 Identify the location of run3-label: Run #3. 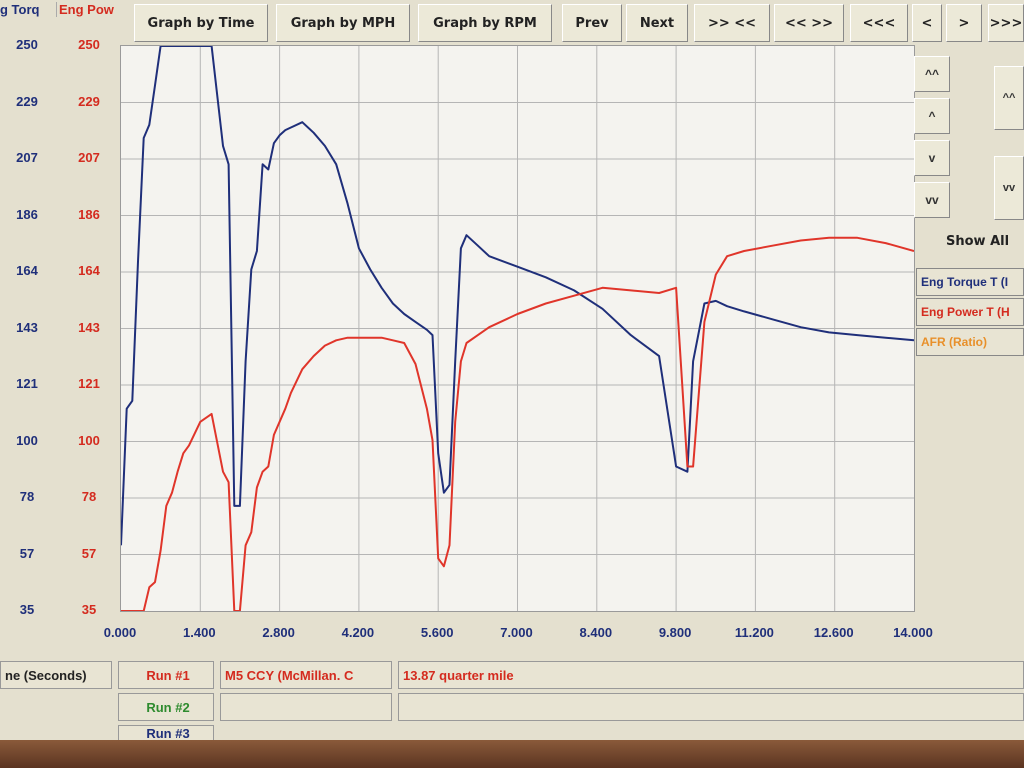
(166, 733).